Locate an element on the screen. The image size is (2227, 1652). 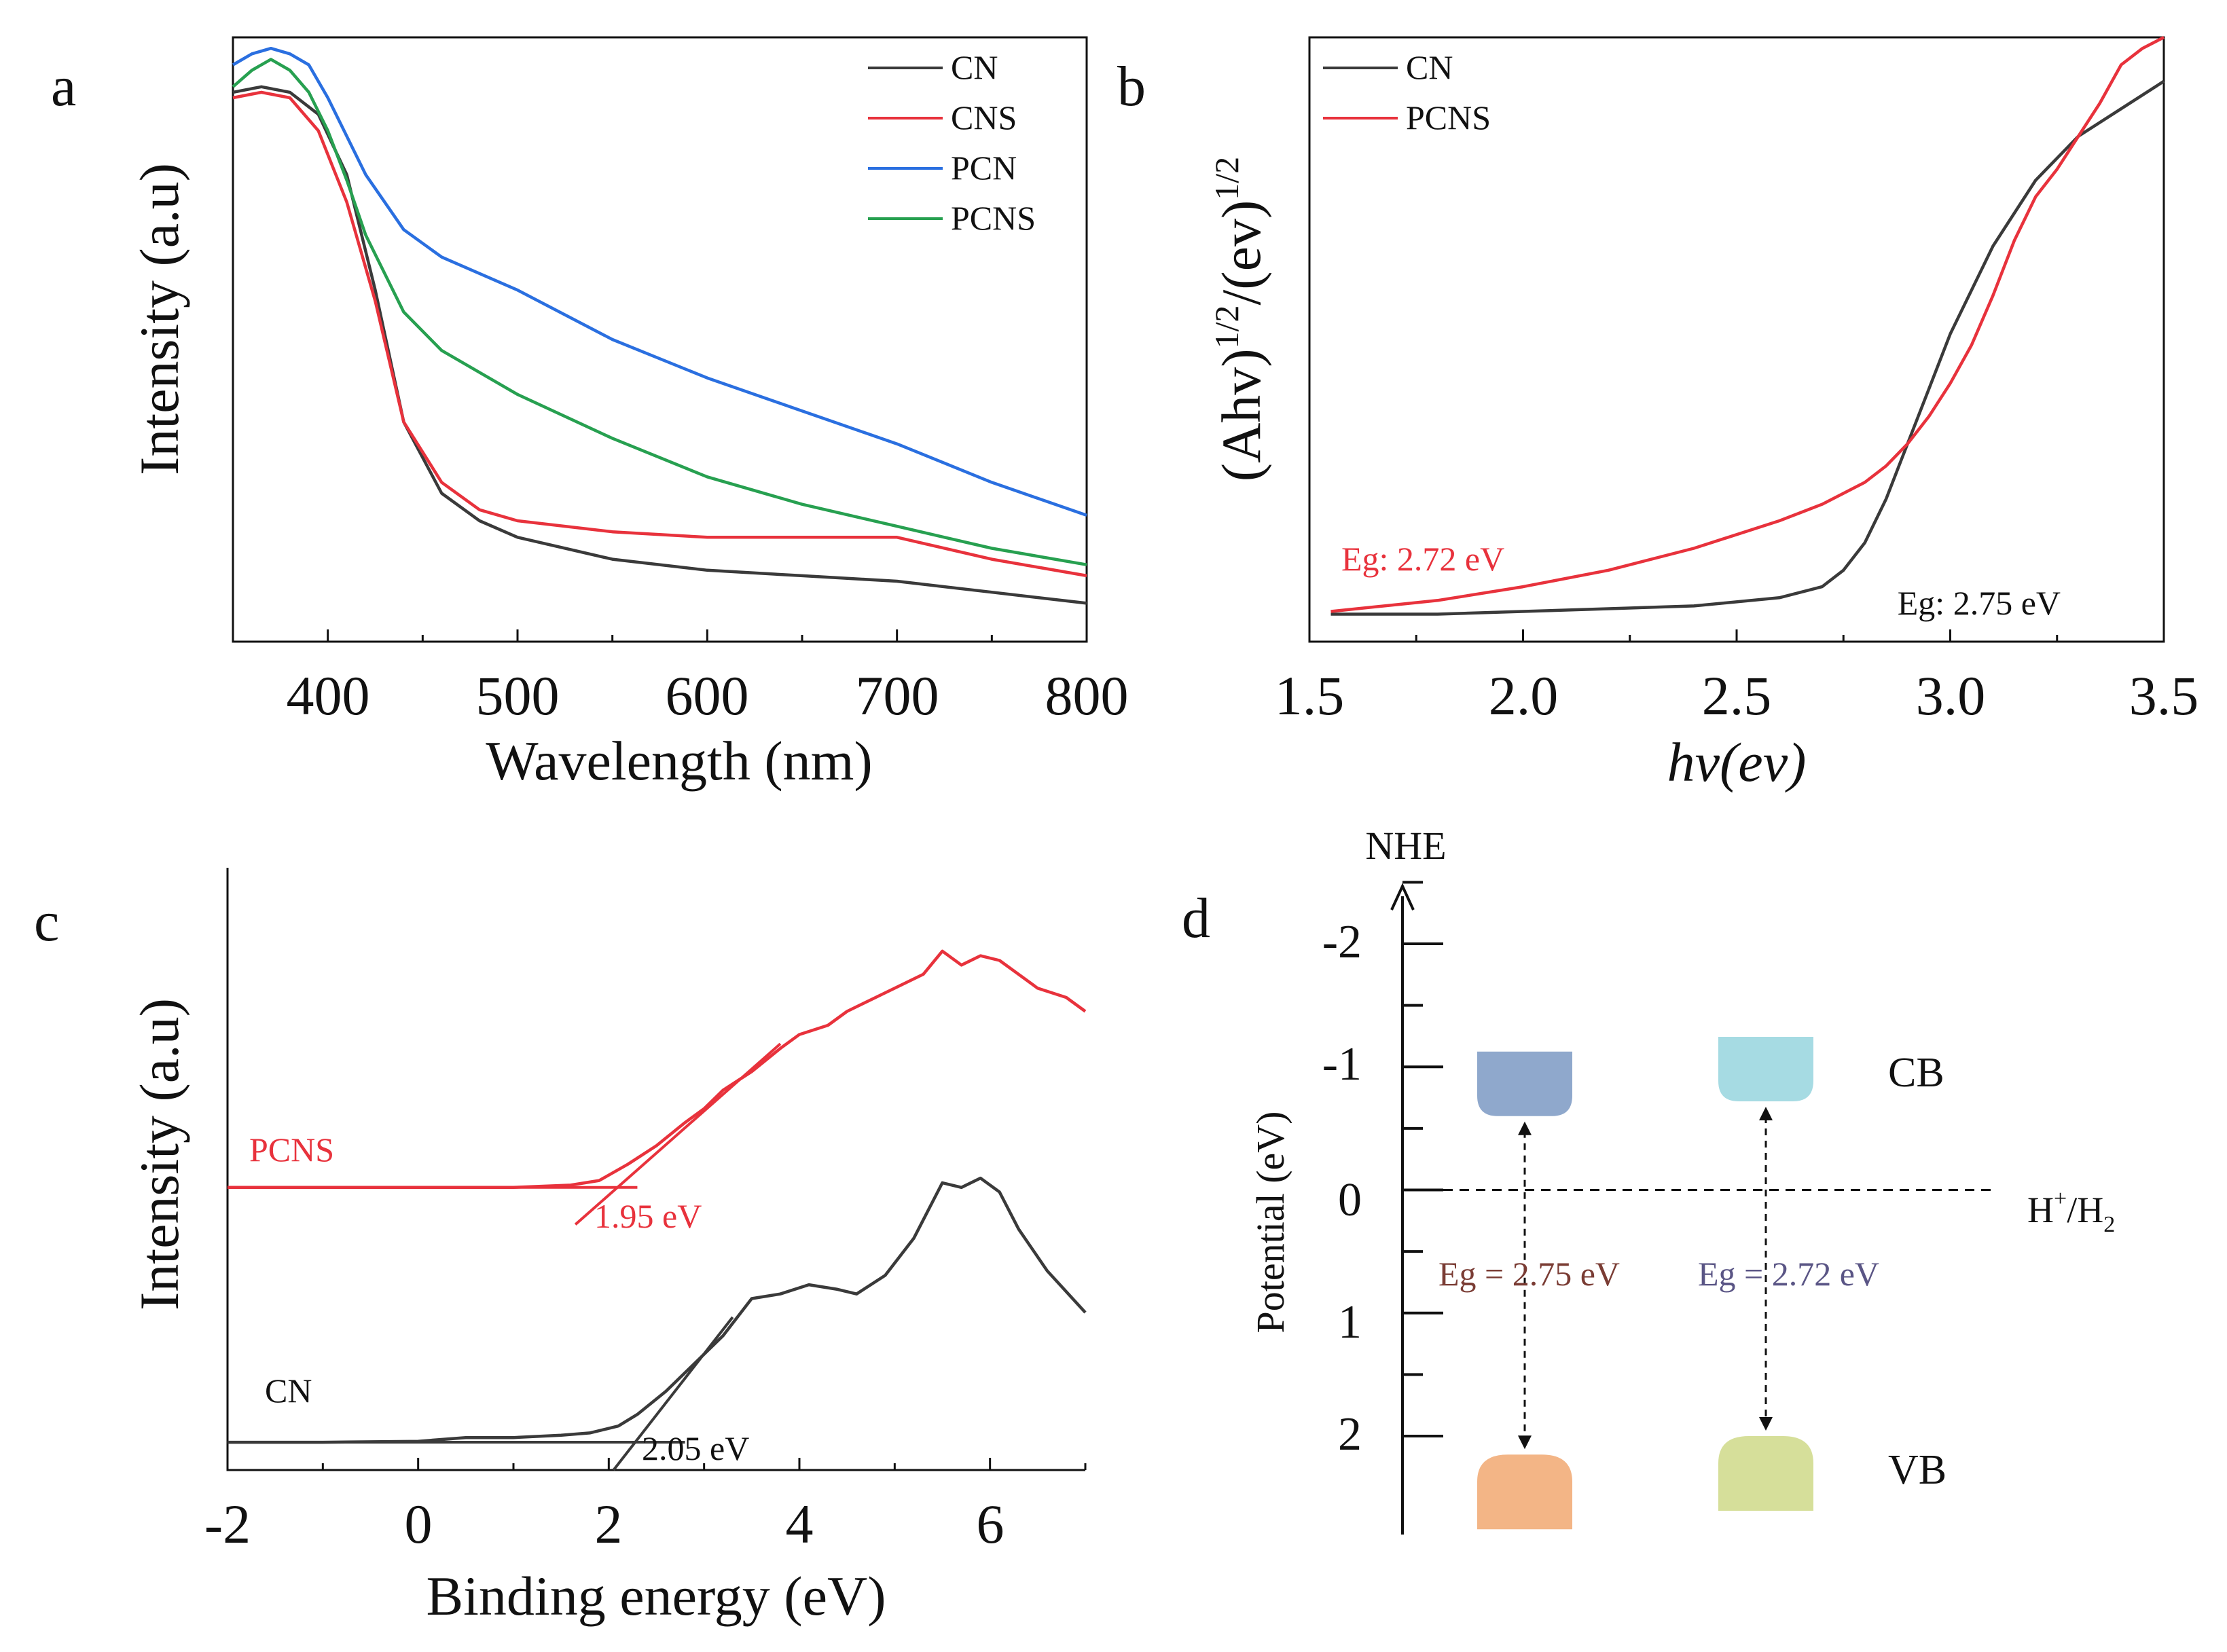
annotation-vb-cn-c: 2.05 eV is located at coordinates (695, 1448).